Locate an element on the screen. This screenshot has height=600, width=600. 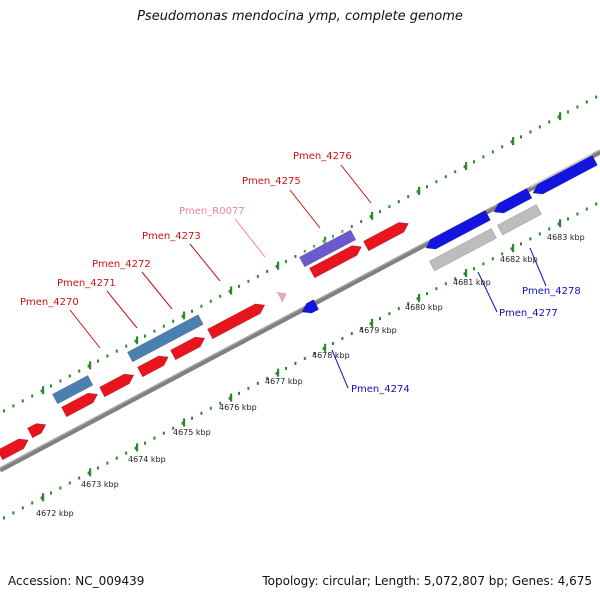
scale-label: 4672 kbp is located at coordinates (55, 513).